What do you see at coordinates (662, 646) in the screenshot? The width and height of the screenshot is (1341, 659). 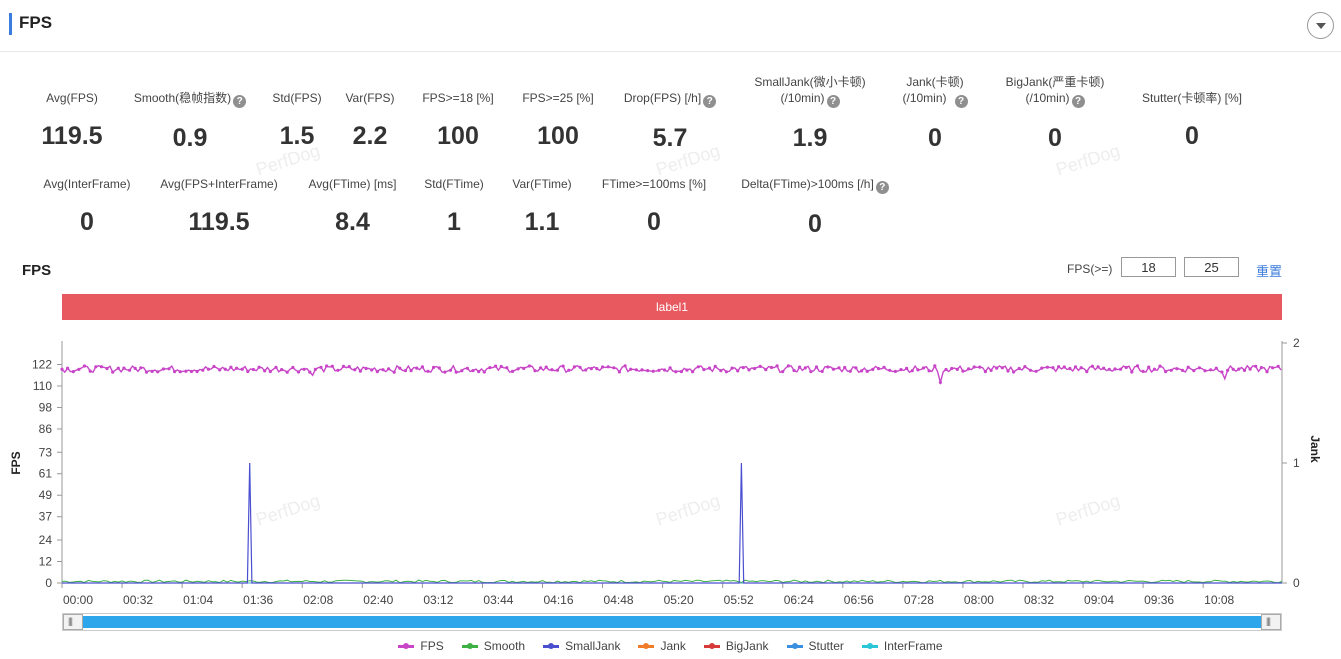 I see `legend-item-jank: Jank` at bounding box center [662, 646].